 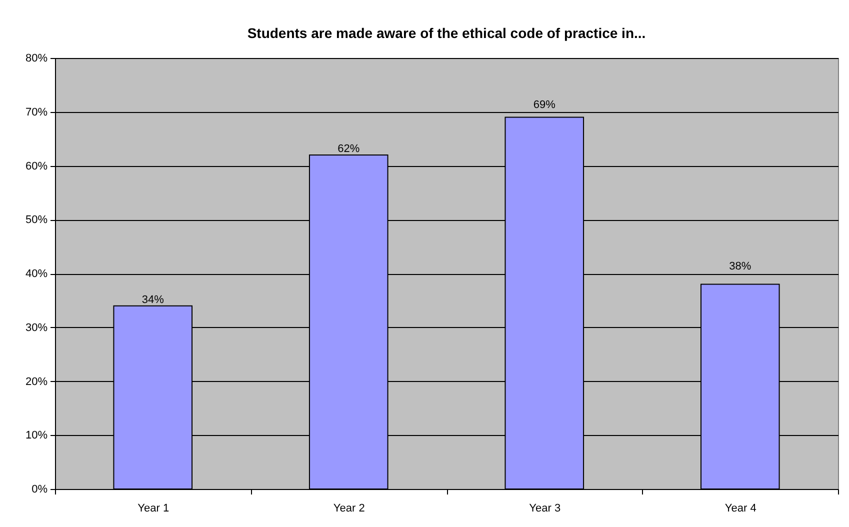 I want to click on y-tick-label: 70%, so click(x=36, y=112).